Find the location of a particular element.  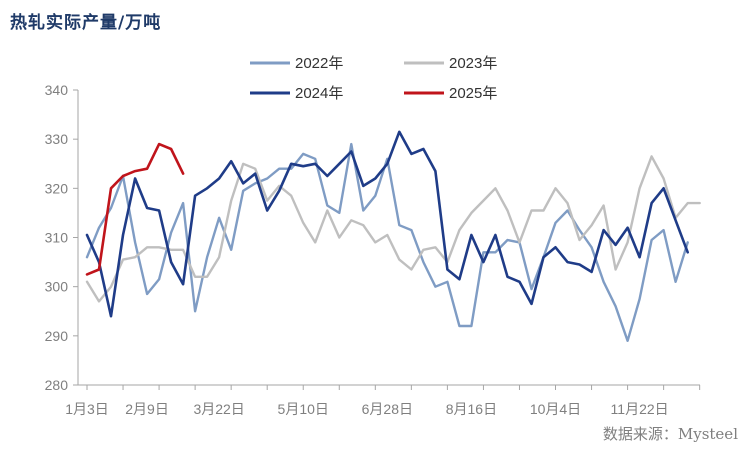

x-tick-label: 11月22日 is located at coordinates (640, 409).